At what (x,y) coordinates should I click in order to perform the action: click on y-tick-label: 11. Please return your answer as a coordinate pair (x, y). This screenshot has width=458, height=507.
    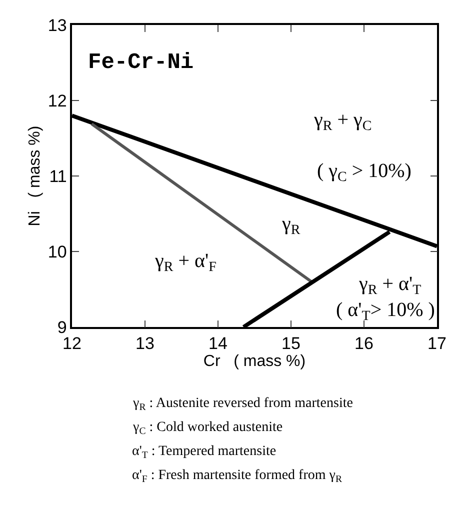
    Looking at the image, I should click on (58, 176).